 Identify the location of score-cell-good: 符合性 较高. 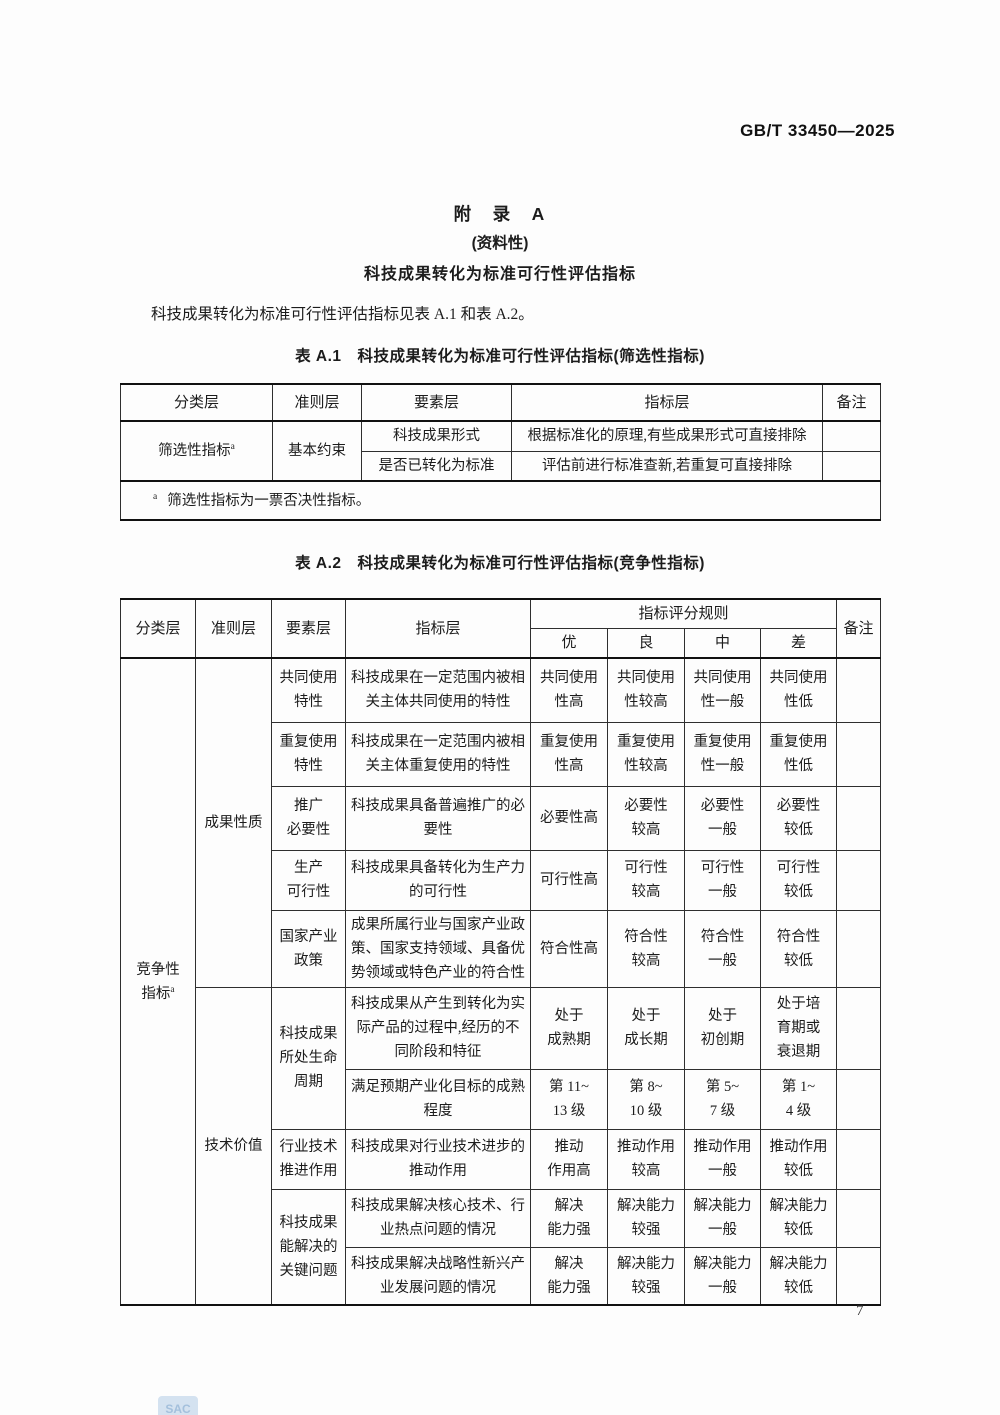
(646, 948).